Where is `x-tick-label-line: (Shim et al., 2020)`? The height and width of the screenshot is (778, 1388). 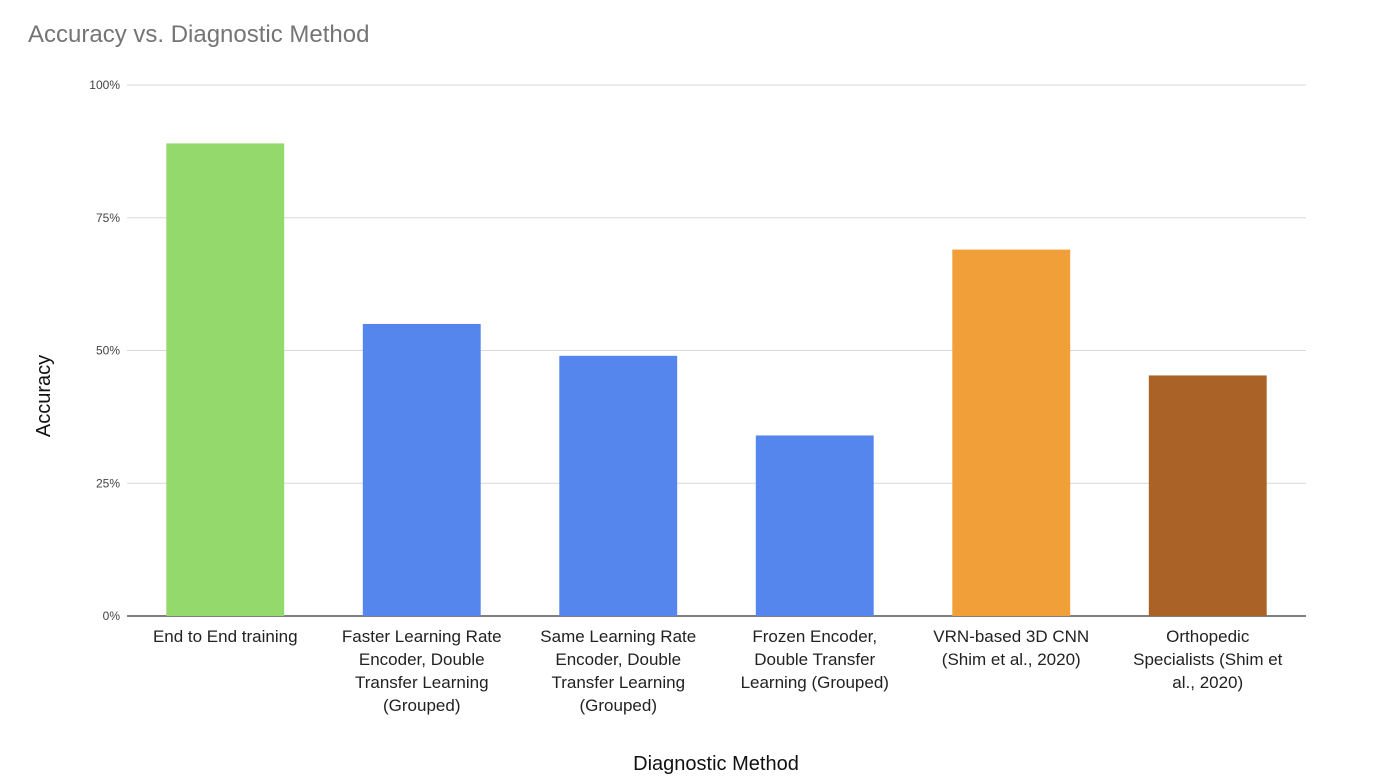
x-tick-label-line: (Shim et al., 2020) is located at coordinates (1011, 659).